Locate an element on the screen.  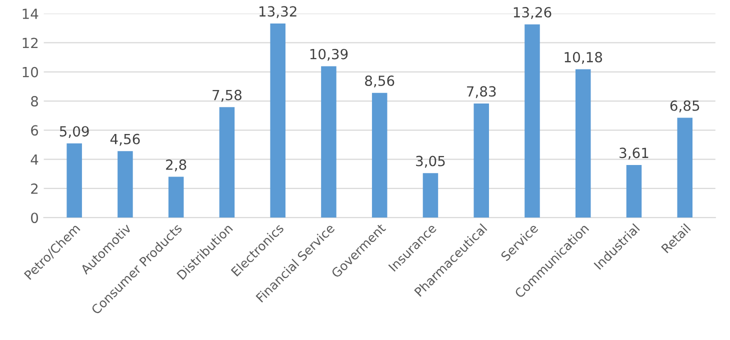
data-label: 3,61 is located at coordinates (634, 154).